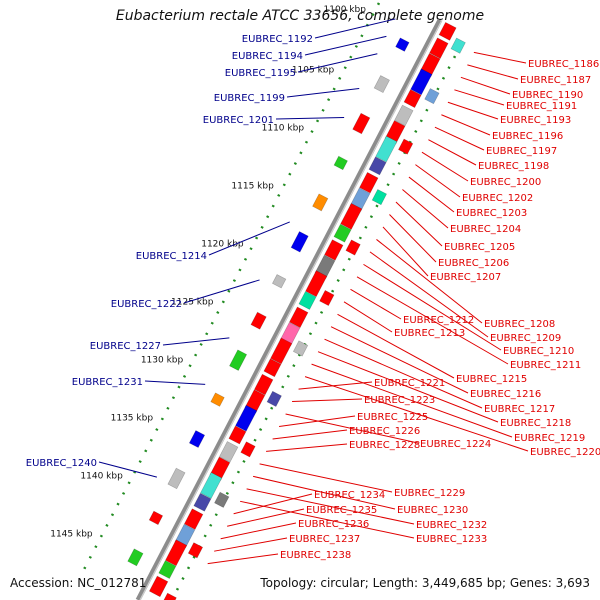 Image resolution: width=600 pixels, height=600 pixels. Describe the element at coordinates (125, 346) in the screenshot. I see `gene-label-left: EUBREC_1227` at that location.